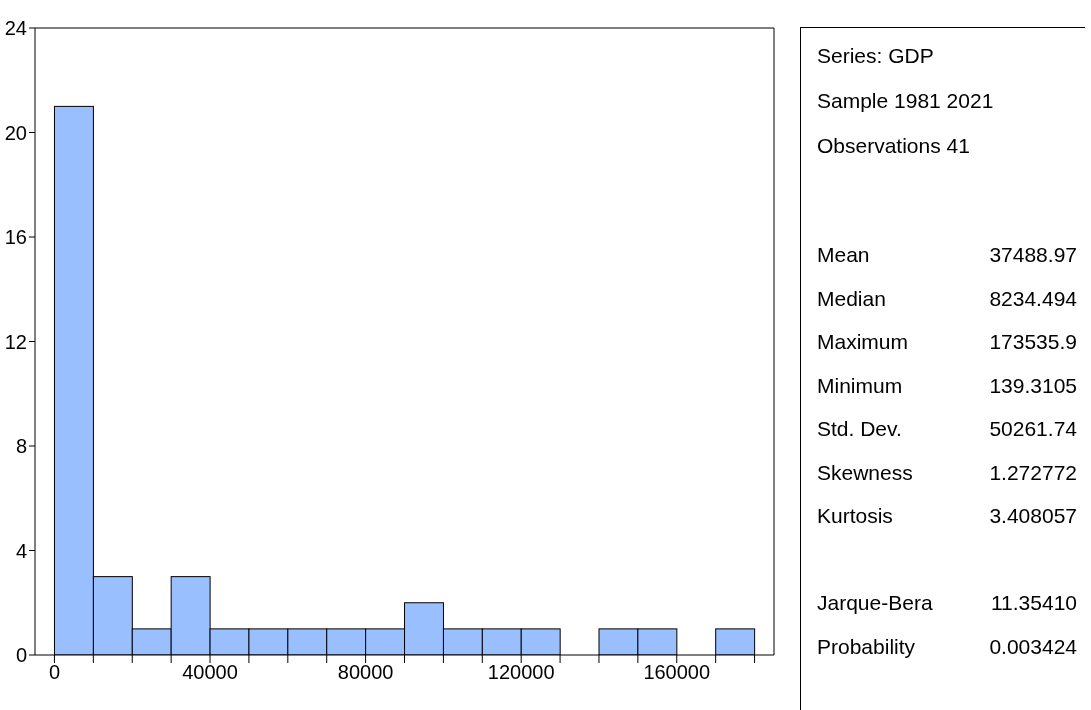  What do you see at coordinates (843, 255) in the screenshot?
I see `category-label: Mean` at bounding box center [843, 255].